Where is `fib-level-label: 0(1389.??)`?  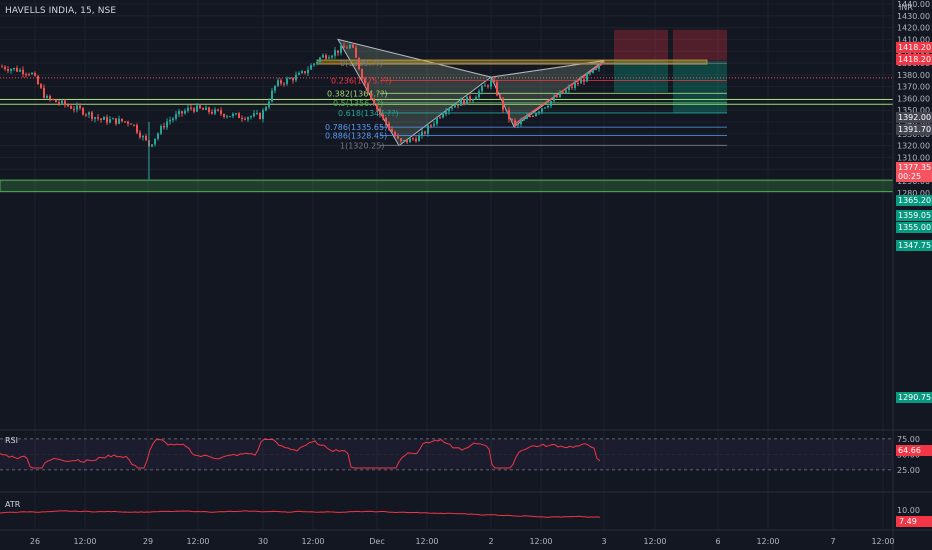 fib-level-label: 0(1389.??) is located at coordinates (361, 63).